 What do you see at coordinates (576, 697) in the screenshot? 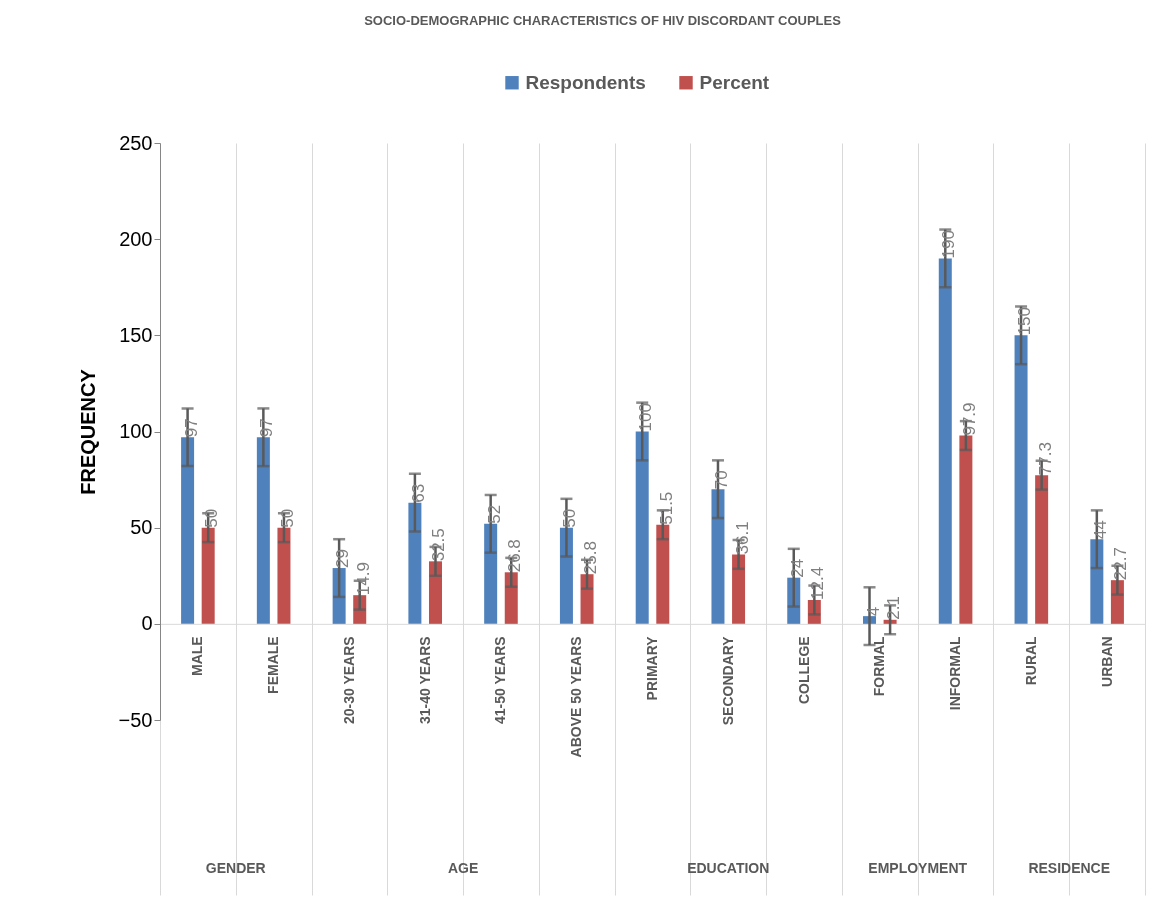
I see `x-tick-label: ABOVE 50 YEARS` at bounding box center [576, 697].